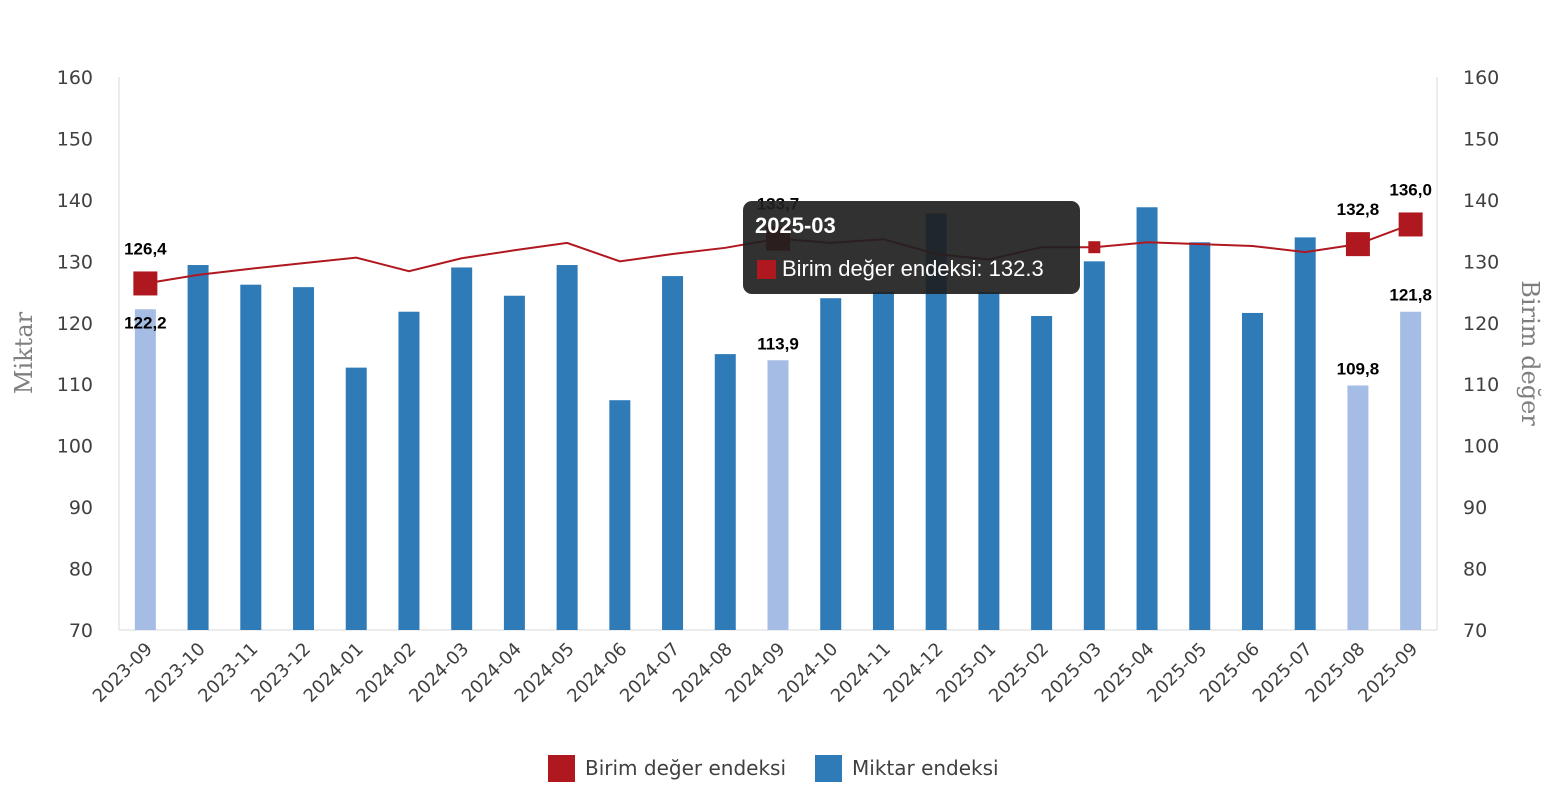 The width and height of the screenshot is (1556, 800). Describe the element at coordinates (1481, 262) in the screenshot. I see `y-right-tick-130: 130` at that location.